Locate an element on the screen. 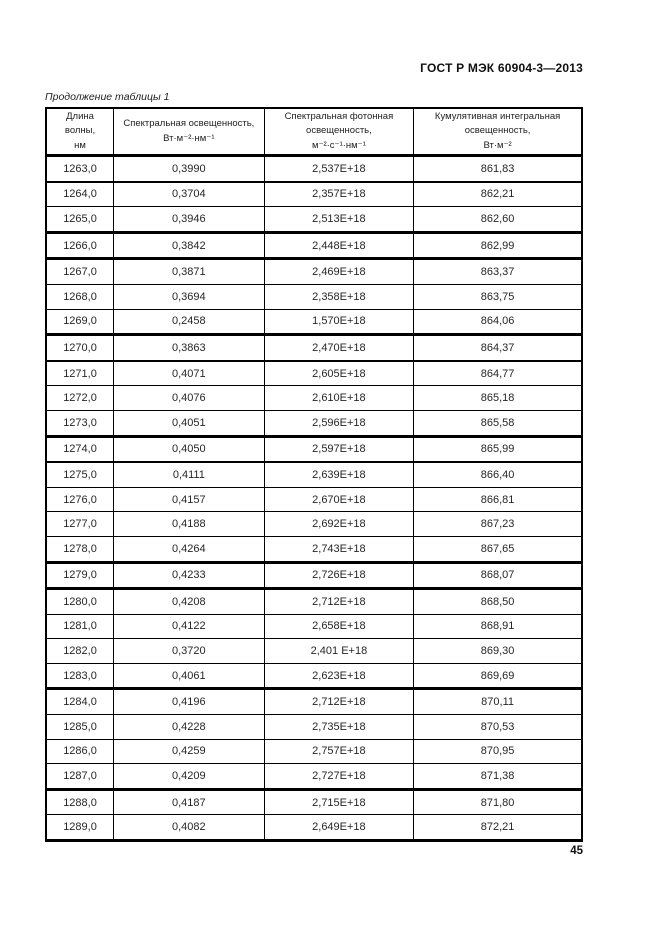 This screenshot has height=936, width=661. cell-cumulative-irradiance: 869,30 is located at coordinates (498, 651).